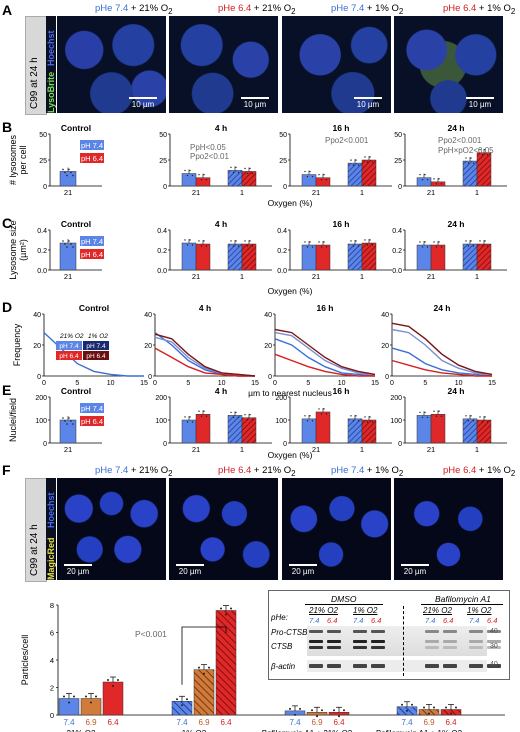 This screenshot has height=732, width=520. Describe the element at coordinates (479, 610) in the screenshot. I see `o2b-label-2: 1% O2` at that location.